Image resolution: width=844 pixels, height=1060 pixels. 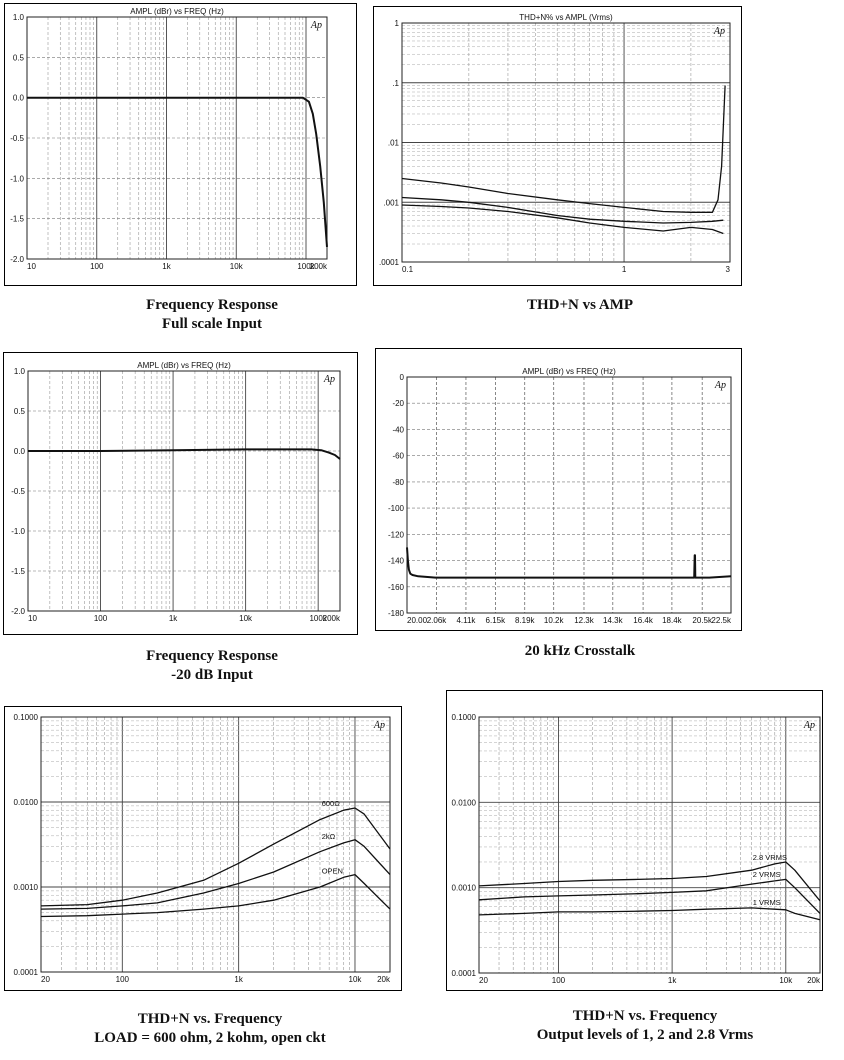 I want to click on caption-thd-vs-amp: THD+N vs AMP, so click(x=580, y=305).